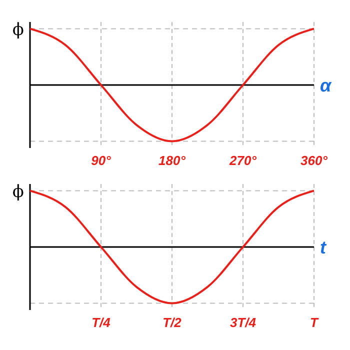 This screenshot has width=350, height=350. Describe the element at coordinates (243, 160) in the screenshot. I see `x-tick-label: 270°` at that location.